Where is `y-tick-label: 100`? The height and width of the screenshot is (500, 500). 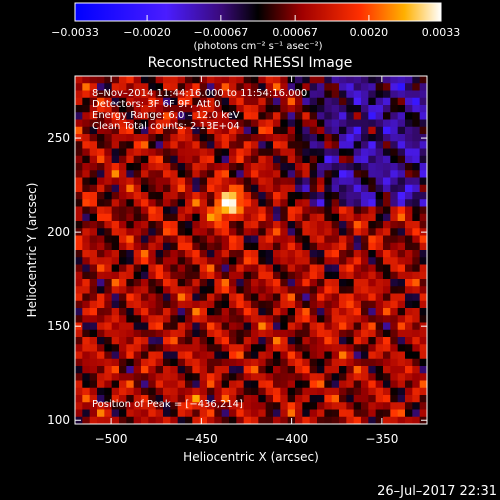
y-tick-label: 100 is located at coordinates (58, 420).